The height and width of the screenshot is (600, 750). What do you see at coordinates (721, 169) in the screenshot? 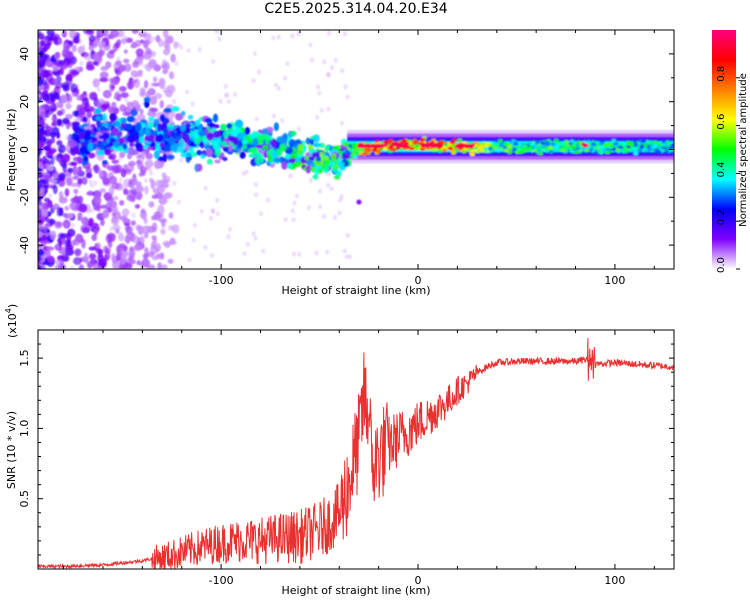
I see `colorbar-tick-label: 0.4` at bounding box center [721, 169].